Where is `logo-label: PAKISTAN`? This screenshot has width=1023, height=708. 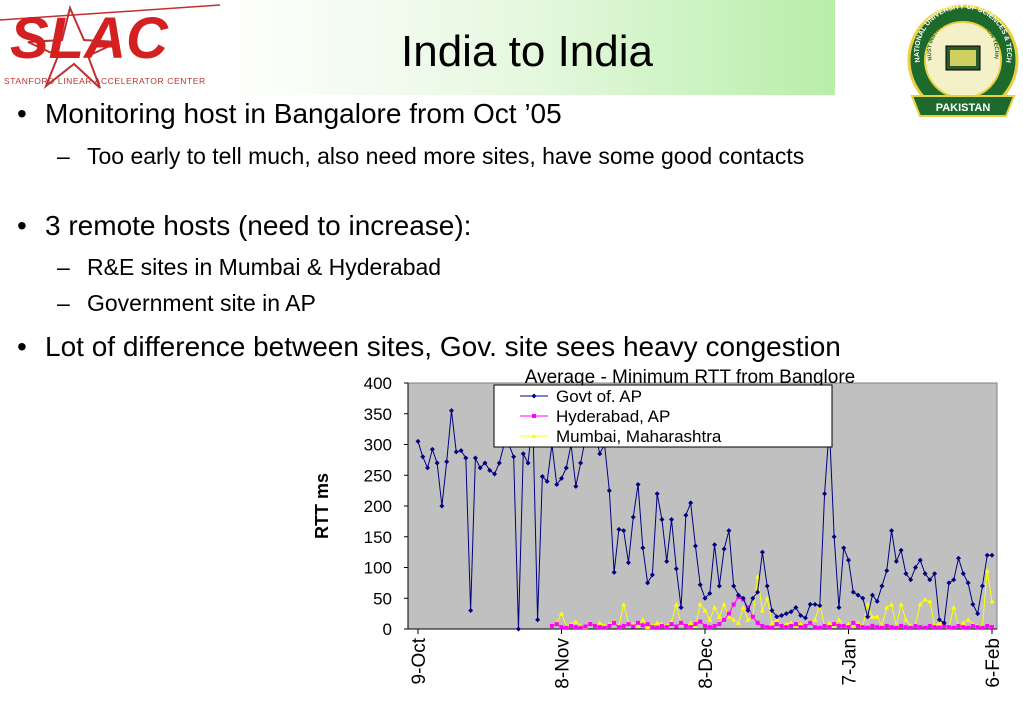
logo-label: PAKISTAN is located at coordinates (963, 108).